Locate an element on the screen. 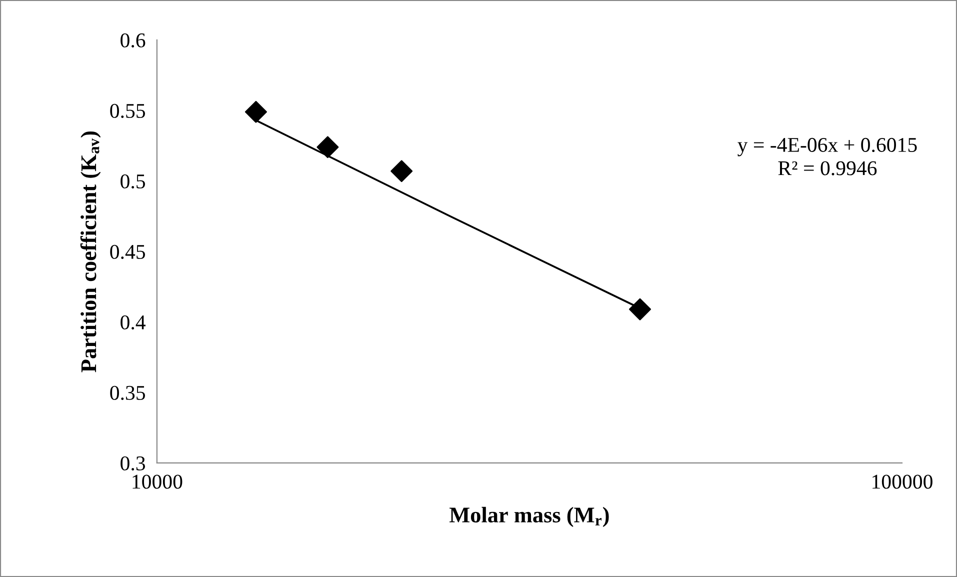  y-tick-label: 0.5 is located at coordinates (133, 181).